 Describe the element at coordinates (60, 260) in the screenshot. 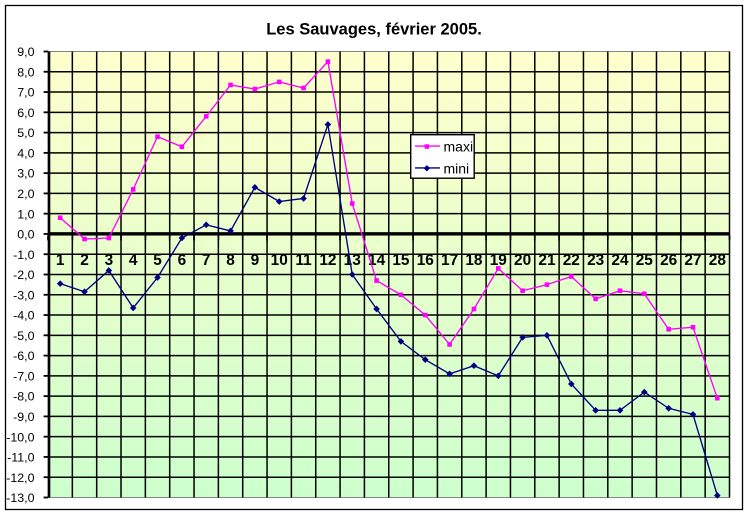

I see `svg-text: 1` at that location.